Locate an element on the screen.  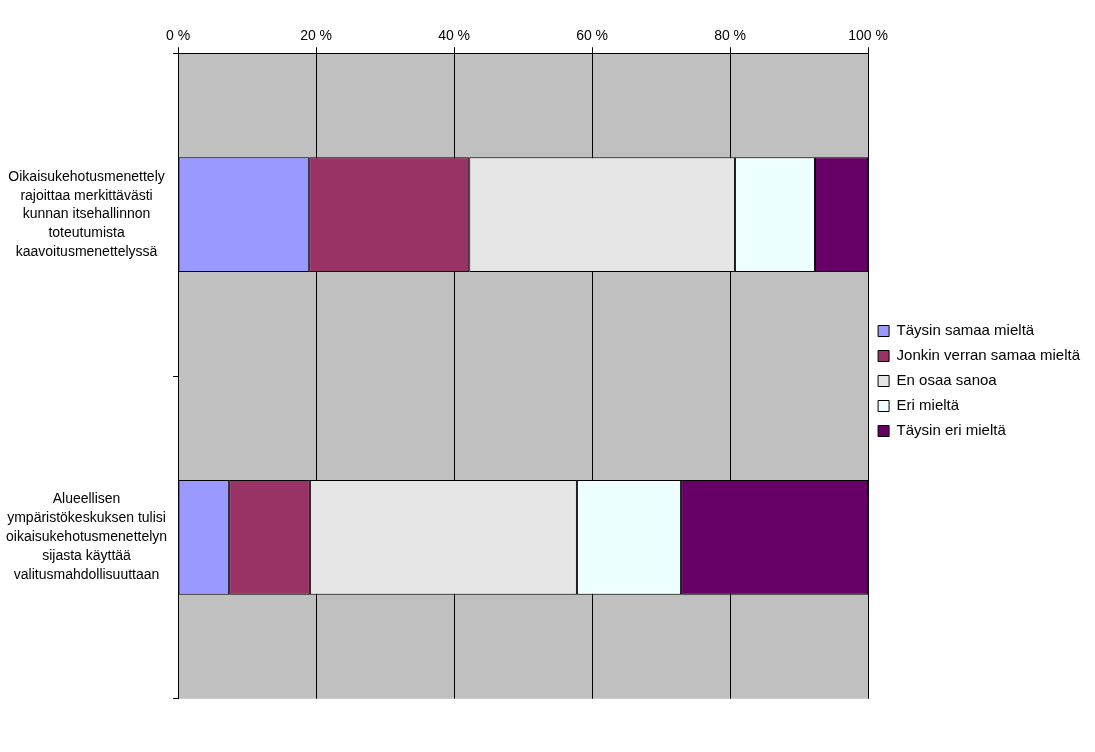
legend-label: En osaa sanoa is located at coordinates (947, 380).